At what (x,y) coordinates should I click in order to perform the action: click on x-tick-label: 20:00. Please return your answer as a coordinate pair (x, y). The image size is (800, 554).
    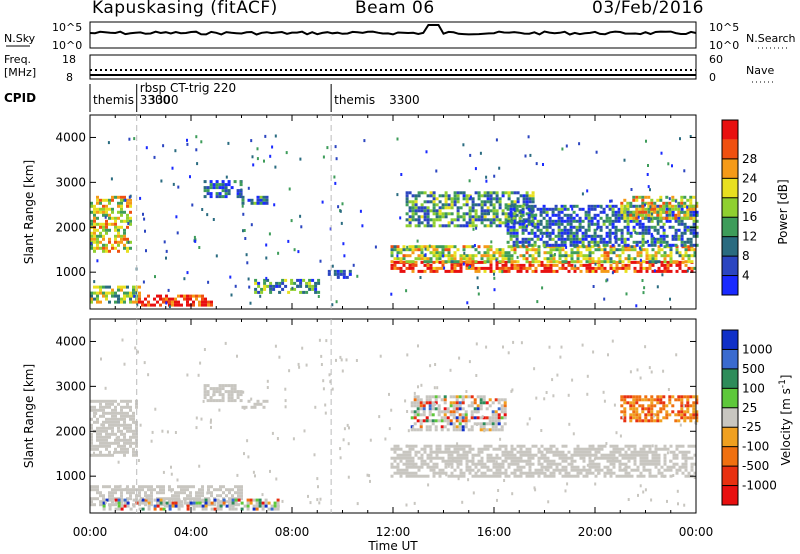
    Looking at the image, I should click on (595, 532).